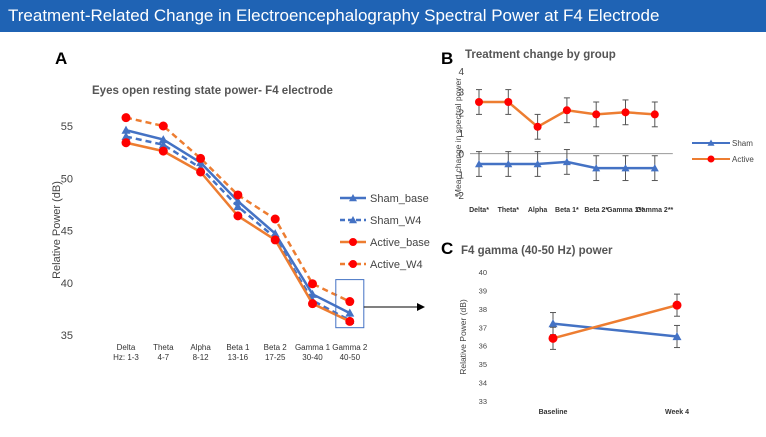  I want to click on panel-a-category: Alpha, so click(200, 347).